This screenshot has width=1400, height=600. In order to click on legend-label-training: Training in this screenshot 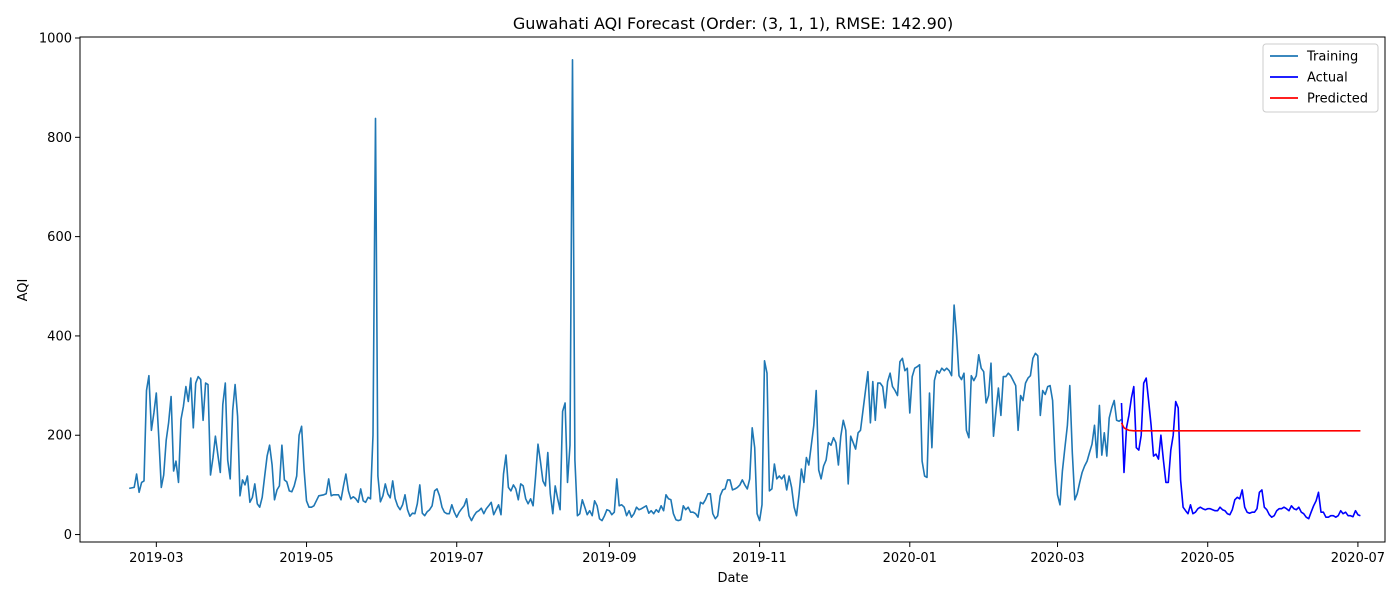, I will do `click(1332, 57)`.